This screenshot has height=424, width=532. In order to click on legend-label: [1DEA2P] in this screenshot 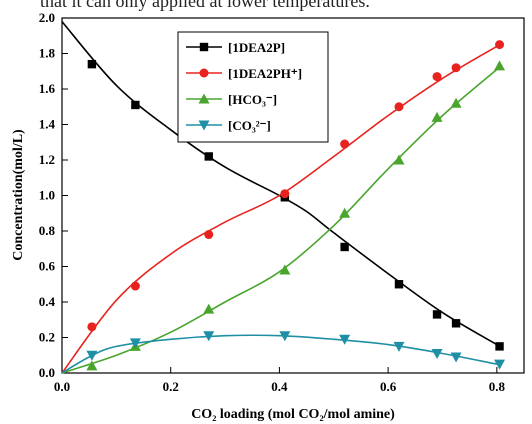, I will do `click(256, 47)`.